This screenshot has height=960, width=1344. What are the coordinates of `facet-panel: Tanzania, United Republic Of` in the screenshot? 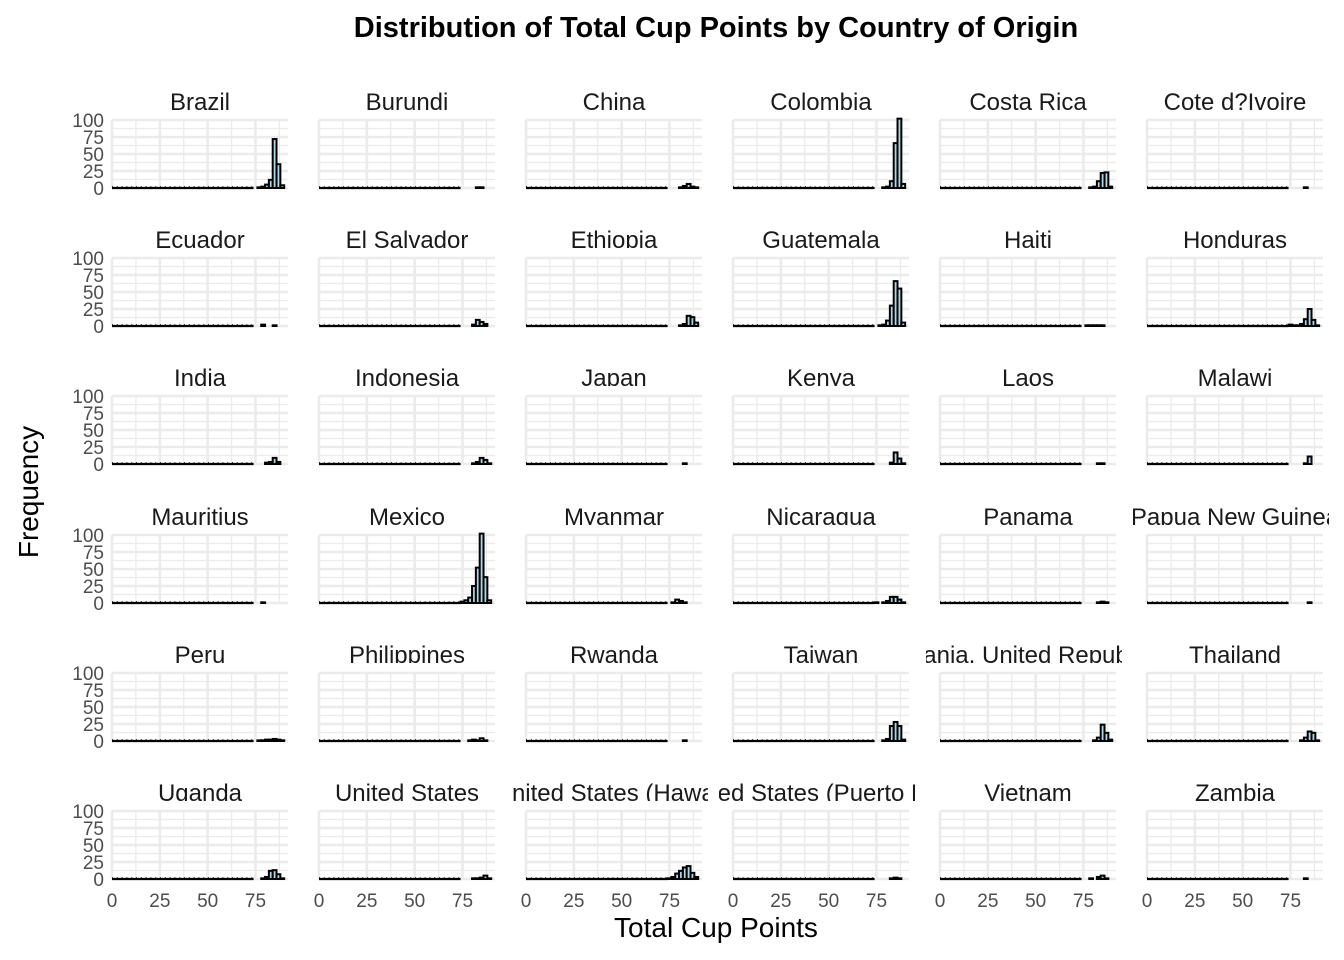 It's located at (1028, 692).